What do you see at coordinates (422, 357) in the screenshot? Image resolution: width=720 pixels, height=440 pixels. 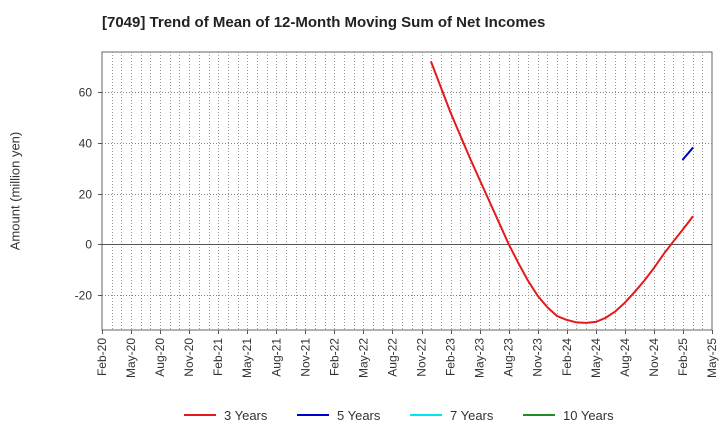 I see `x-tick-label: Nov-22` at bounding box center [422, 357].